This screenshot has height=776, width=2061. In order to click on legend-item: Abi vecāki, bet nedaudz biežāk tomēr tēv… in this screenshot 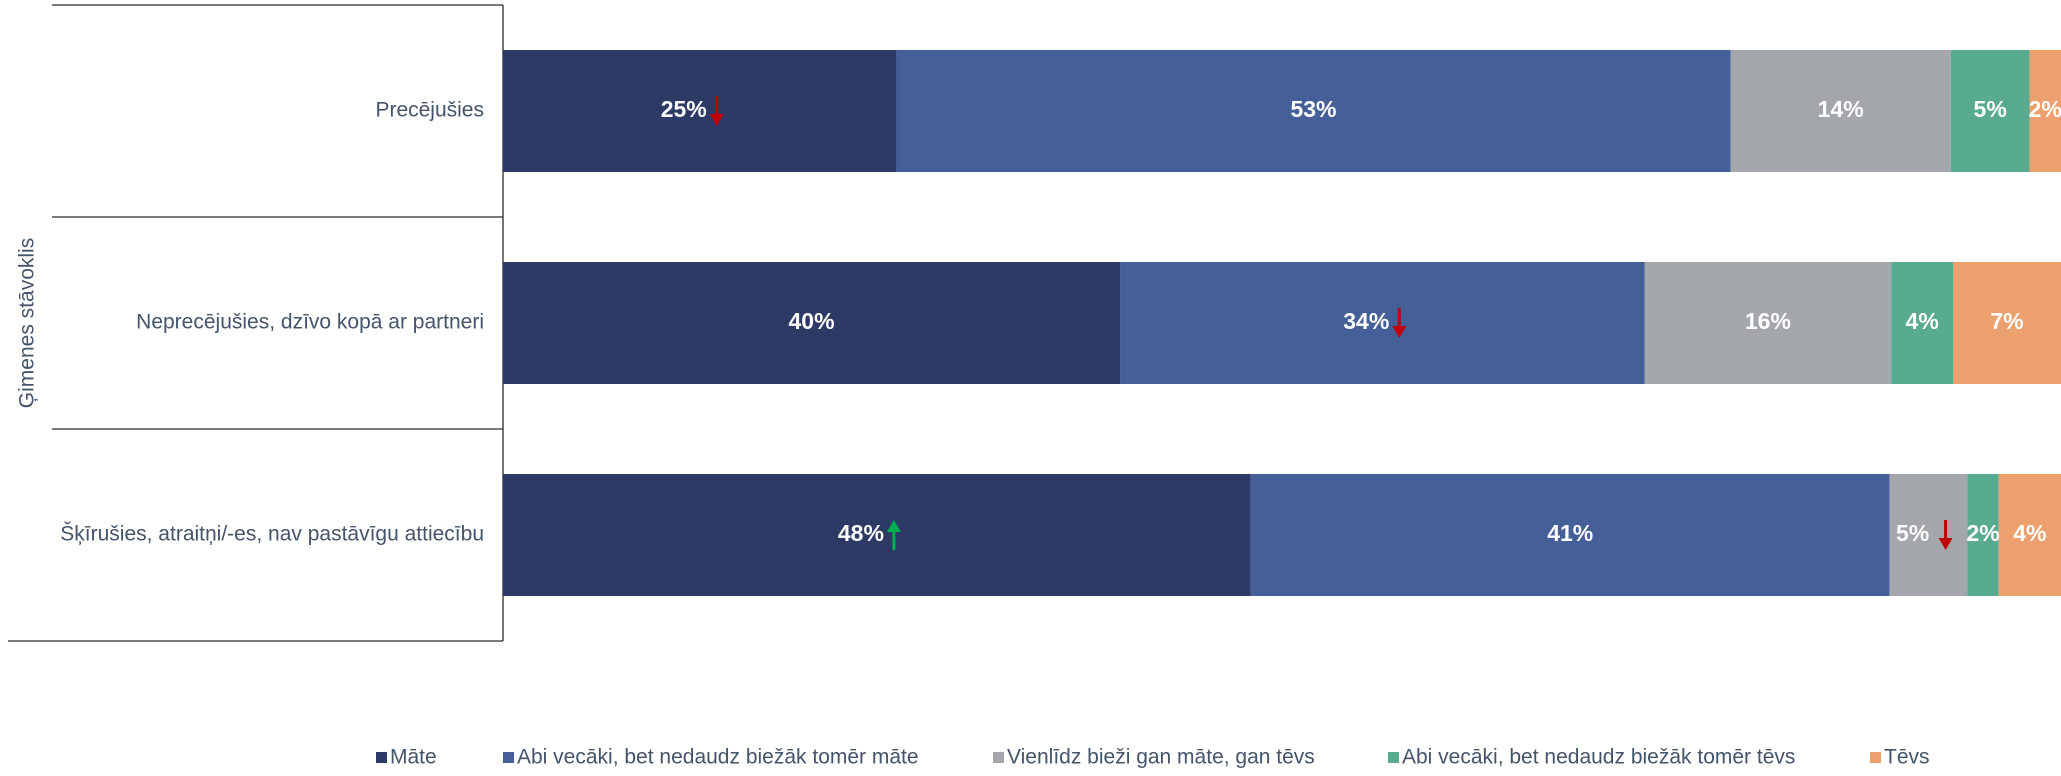, I will do `click(1591, 757)`.